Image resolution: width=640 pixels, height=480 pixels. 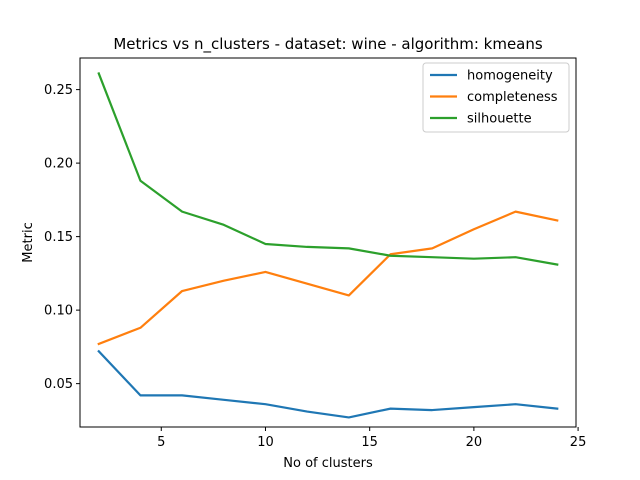 I want to click on x-tick-label: 20, so click(x=474, y=442).